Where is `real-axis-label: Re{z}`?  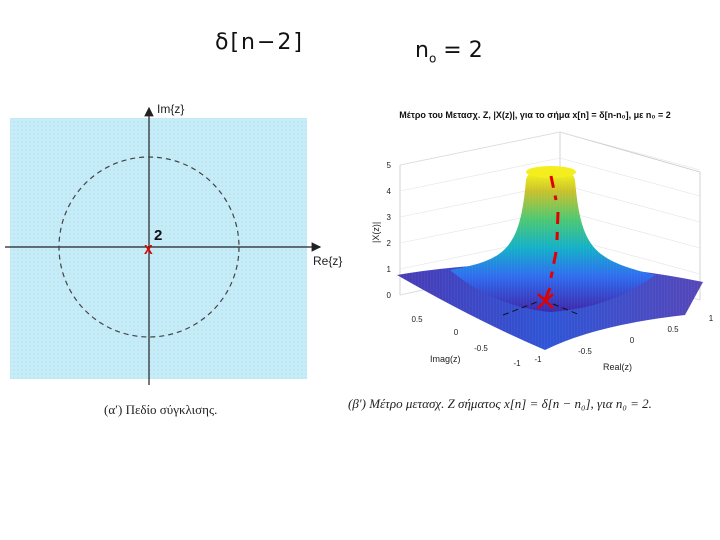 real-axis-label: Re{z} is located at coordinates (327, 261).